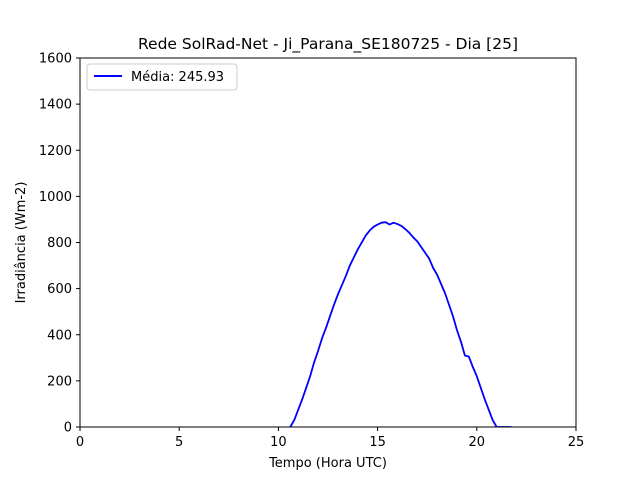 This screenshot has height=480, width=640. I want to click on legend-label: Média: 245.93, so click(177, 77).